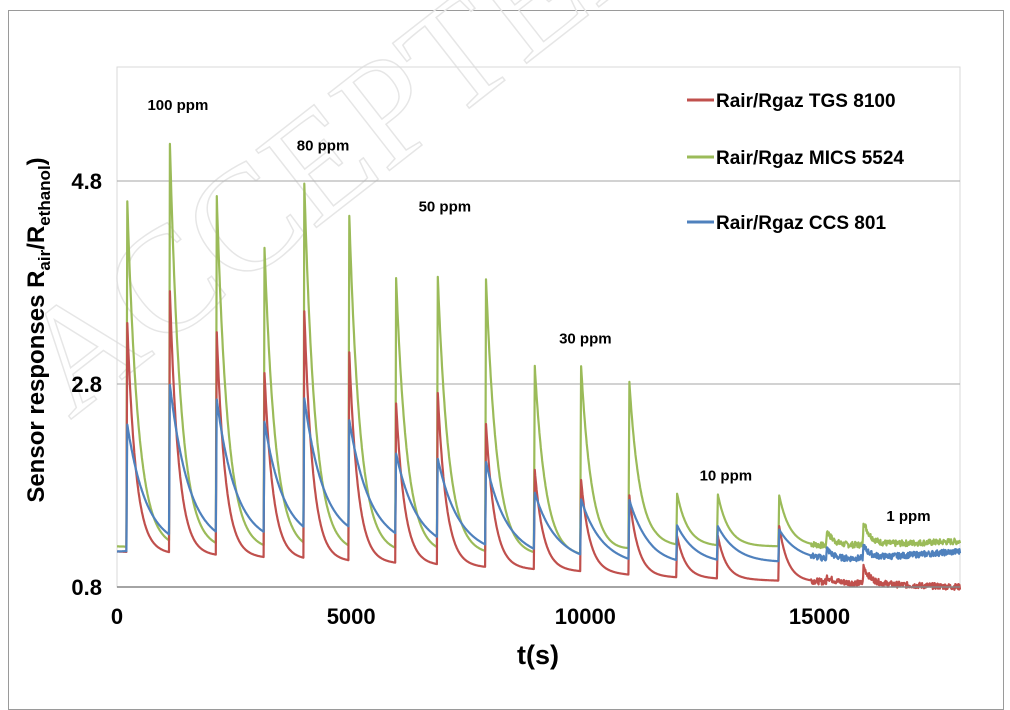 The height and width of the screenshot is (710, 1010). Describe the element at coordinates (726, 475) in the screenshot. I see `concentration-label: 10 ppm` at that location.